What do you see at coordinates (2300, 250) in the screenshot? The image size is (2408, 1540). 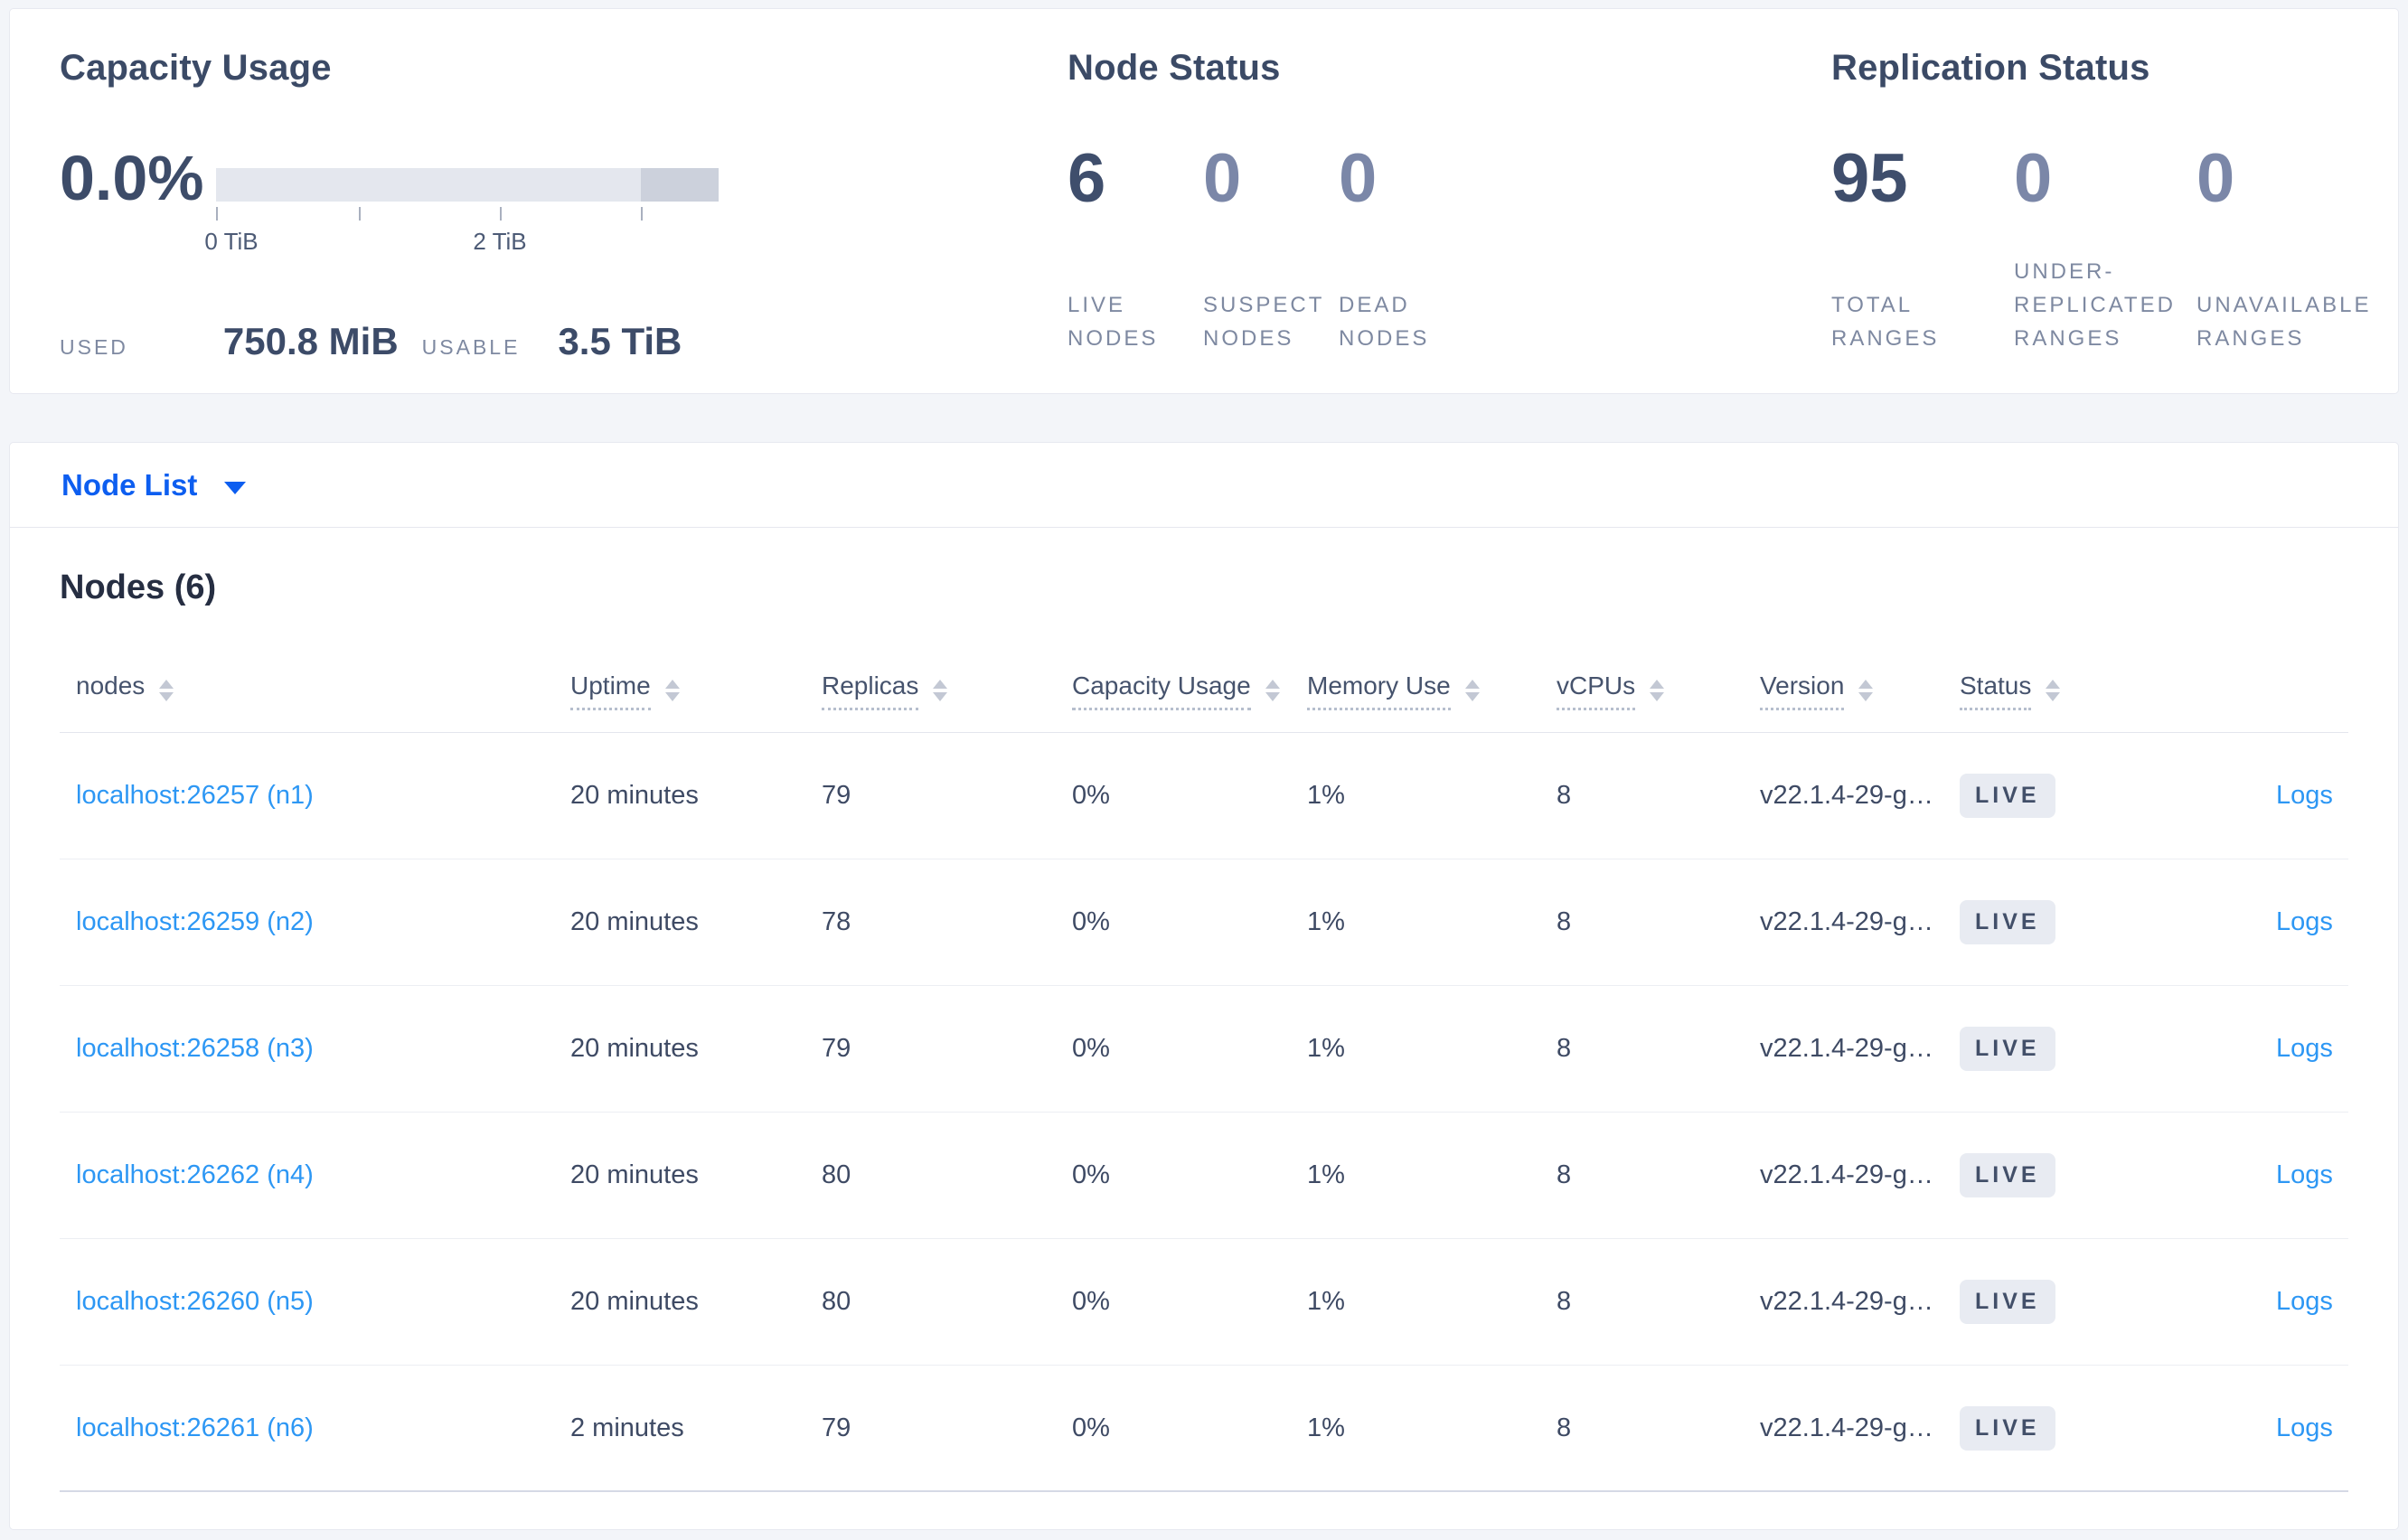 I see `unavailable-ranges-stat: 0 UNAVAILABLE RANGES` at bounding box center [2300, 250].